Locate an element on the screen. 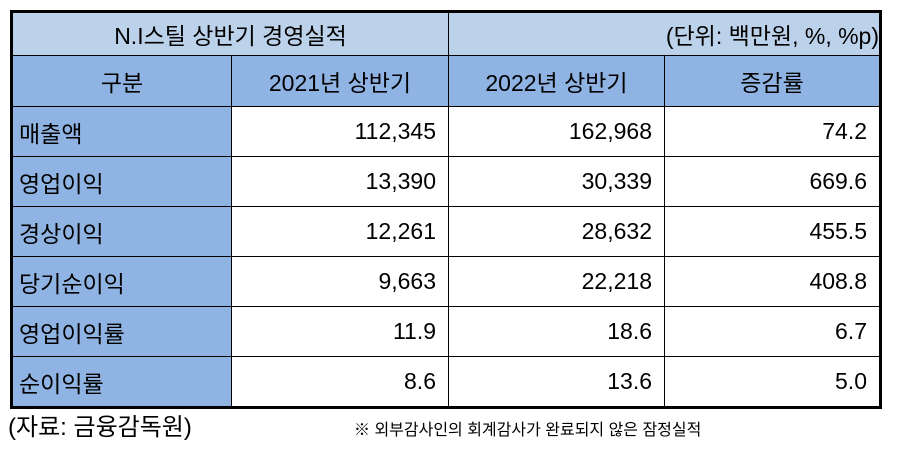 The height and width of the screenshot is (459, 897). table-row: 매출액 112,345 162,968 74.2 is located at coordinates (446, 131).